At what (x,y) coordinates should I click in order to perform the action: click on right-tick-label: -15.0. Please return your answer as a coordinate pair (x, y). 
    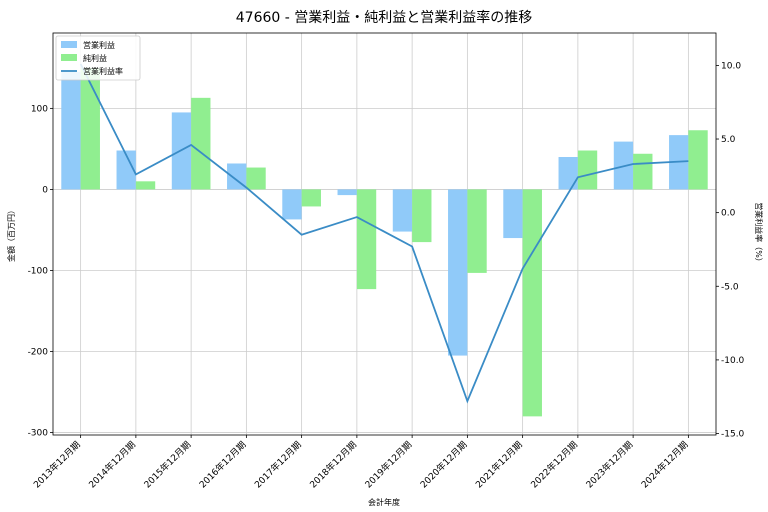
    Looking at the image, I should click on (733, 435).